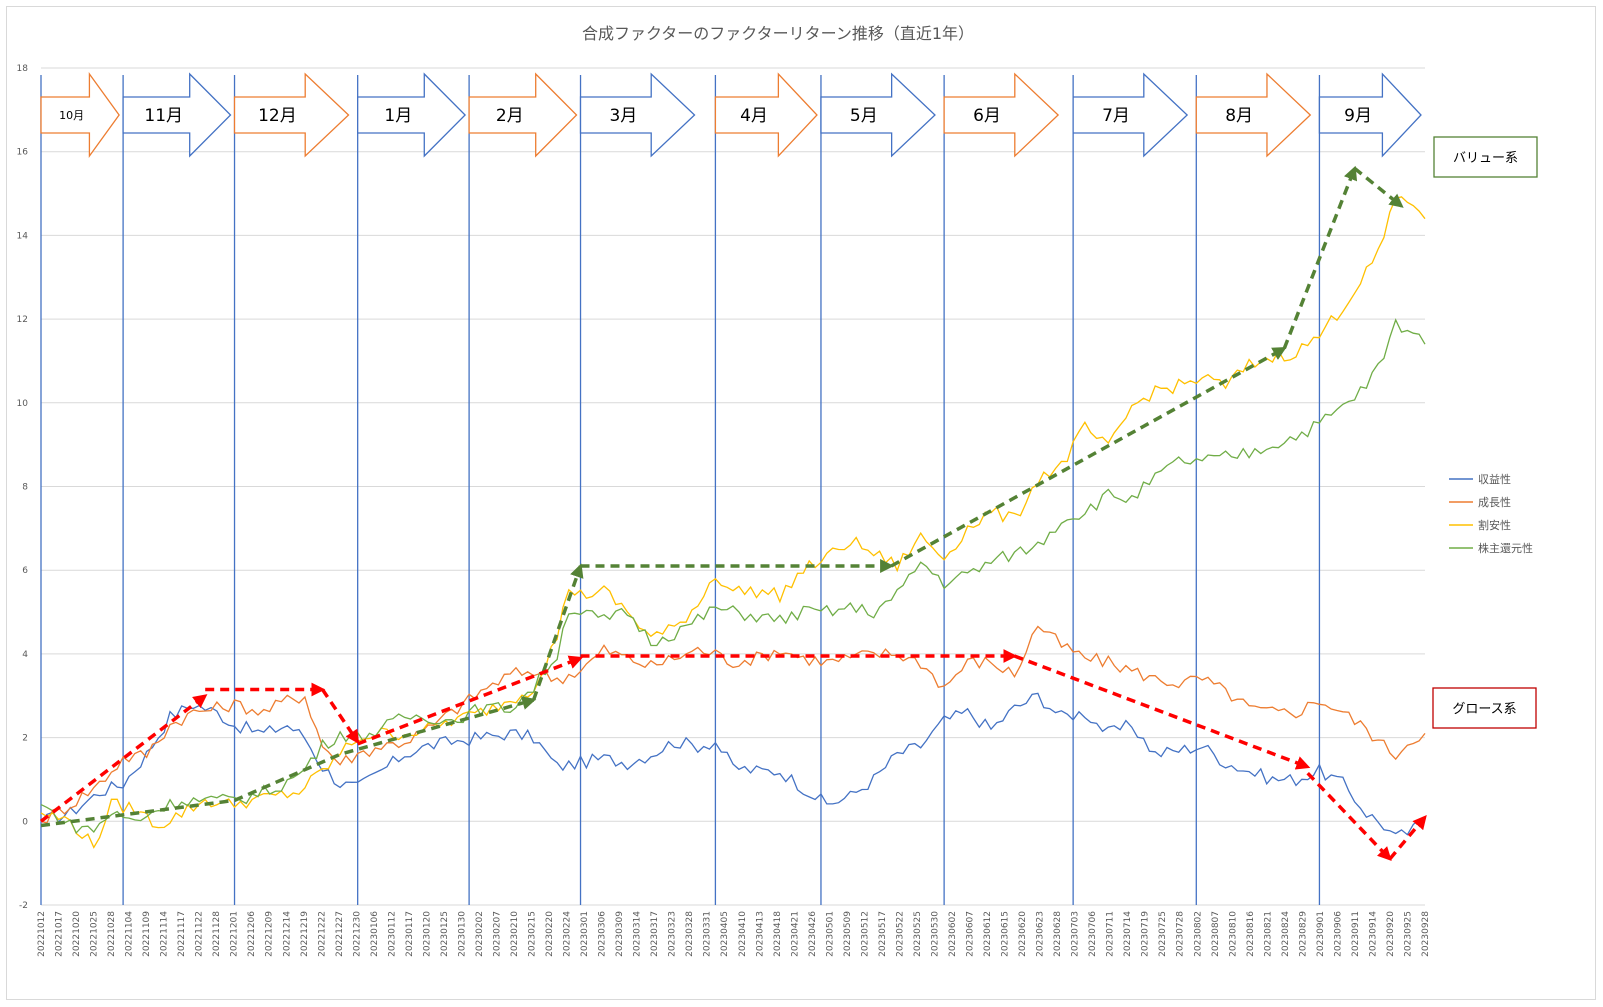 Image resolution: width=1603 pixels, height=1007 pixels. Describe the element at coordinates (252, 934) in the screenshot. I see `x-tick-label: 20221206` at that location.